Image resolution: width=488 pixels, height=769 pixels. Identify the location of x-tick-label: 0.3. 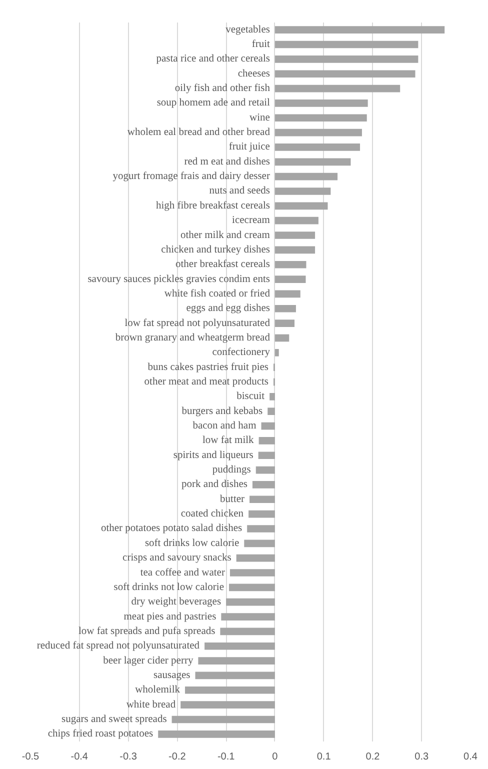
(421, 757).